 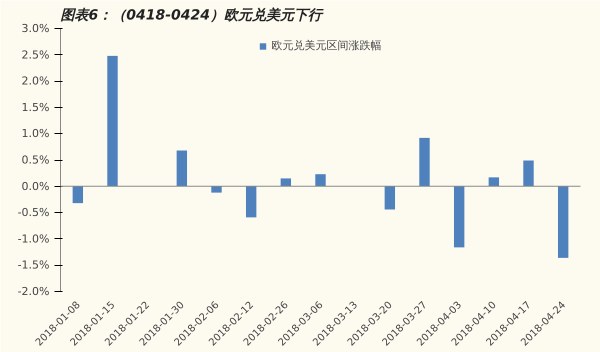 I want to click on y-tick-label: 3.0%, so click(x=36, y=28).